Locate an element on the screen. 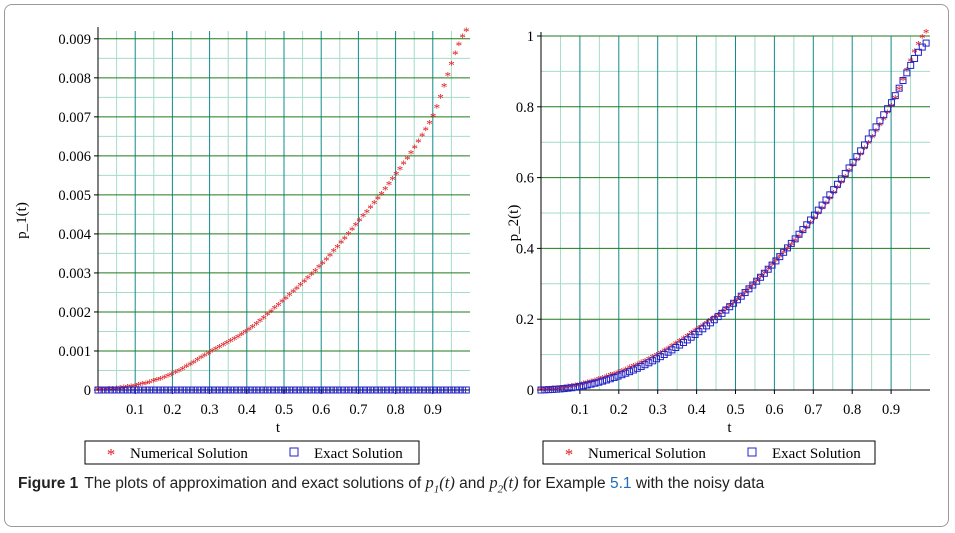 The height and width of the screenshot is (533, 955). caption-p1: p1(t) is located at coordinates (440, 484).